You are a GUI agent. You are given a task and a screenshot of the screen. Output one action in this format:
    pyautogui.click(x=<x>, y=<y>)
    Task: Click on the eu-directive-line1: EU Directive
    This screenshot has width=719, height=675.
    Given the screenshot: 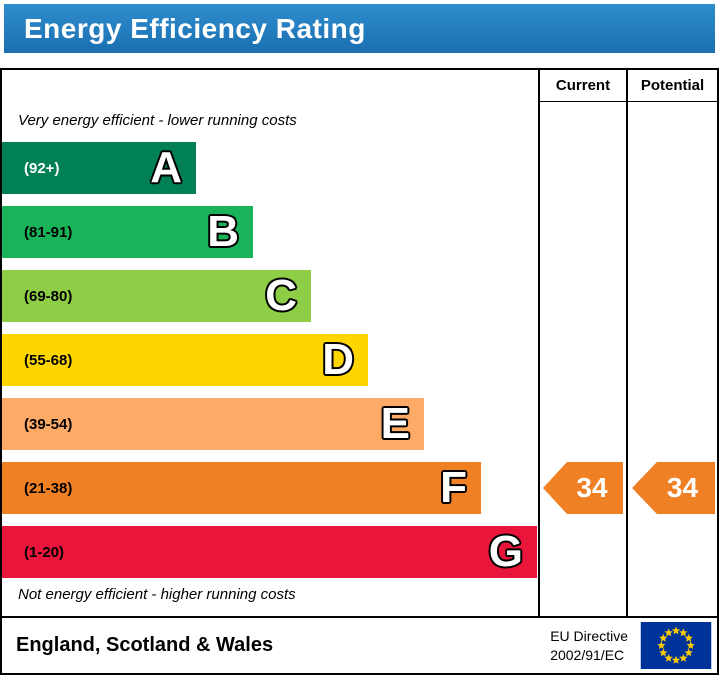 What is the action you would take?
    pyautogui.click(x=589, y=635)
    